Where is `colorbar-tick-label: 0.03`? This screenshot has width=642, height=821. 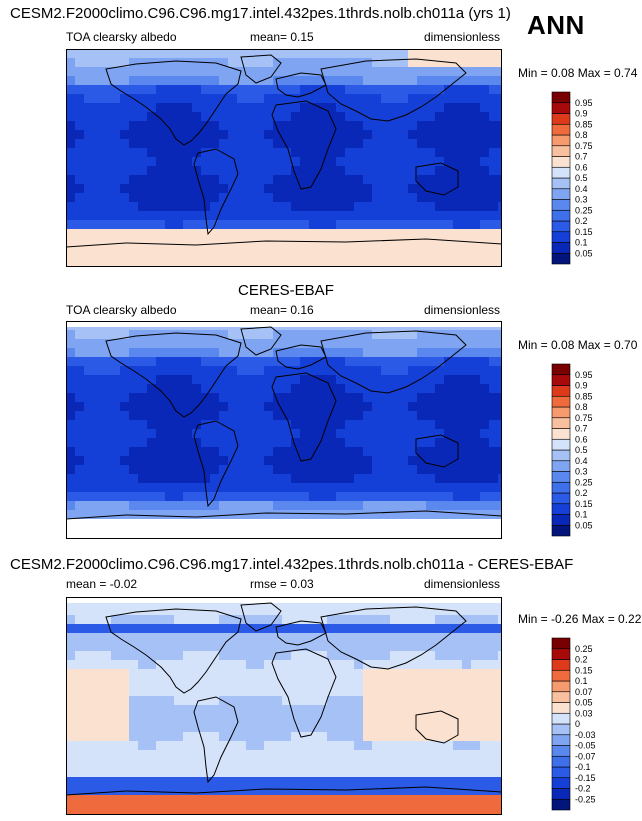
colorbar-tick-label: 0.03 is located at coordinates (584, 713).